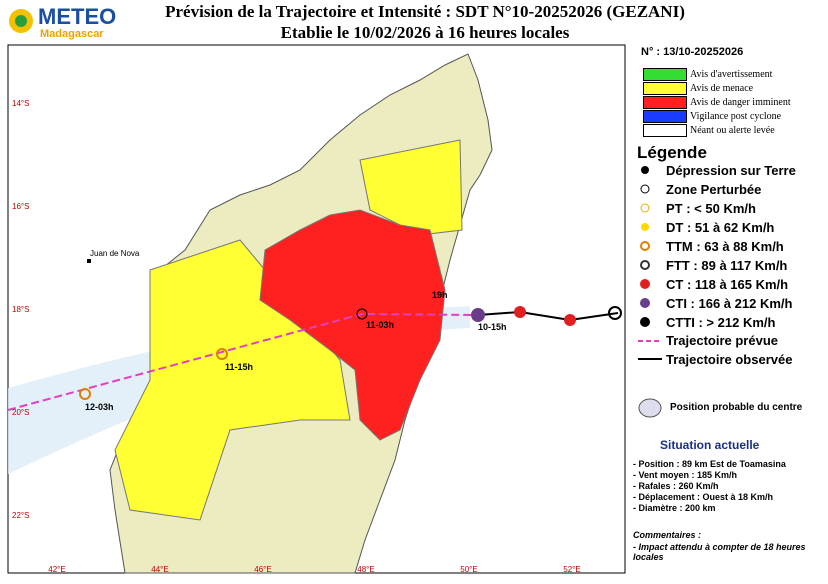 The height and width of the screenshot is (584, 828). I want to click on ftt-symbol, so click(615, 313).